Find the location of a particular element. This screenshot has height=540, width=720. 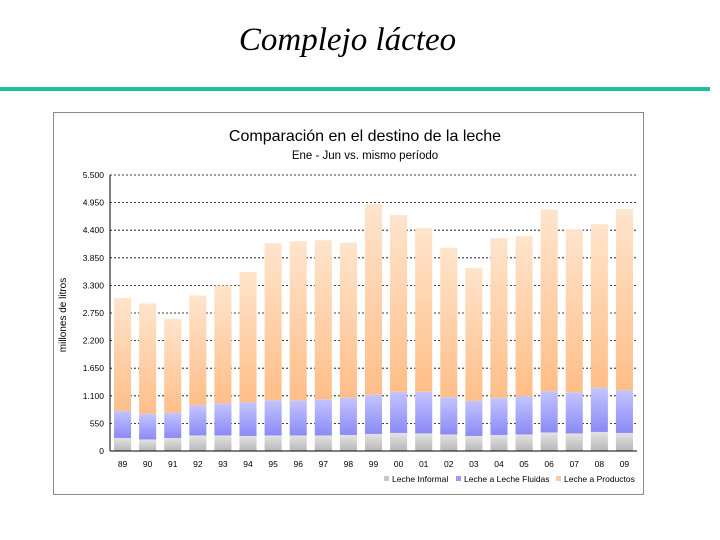

x-tick-label: 91 is located at coordinates (173, 464).